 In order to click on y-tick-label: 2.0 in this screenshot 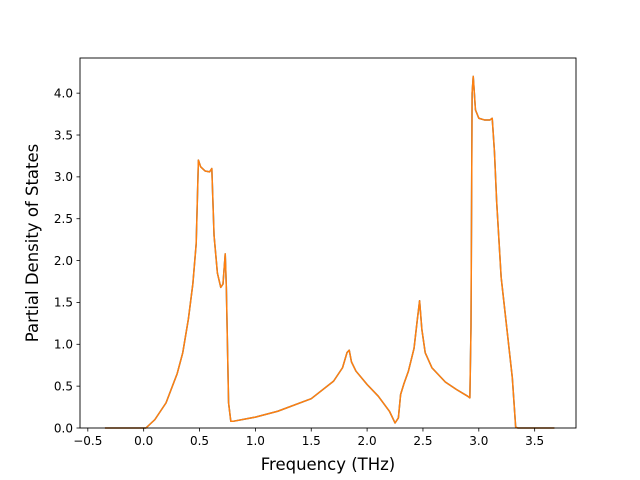, I will do `click(63, 261)`.